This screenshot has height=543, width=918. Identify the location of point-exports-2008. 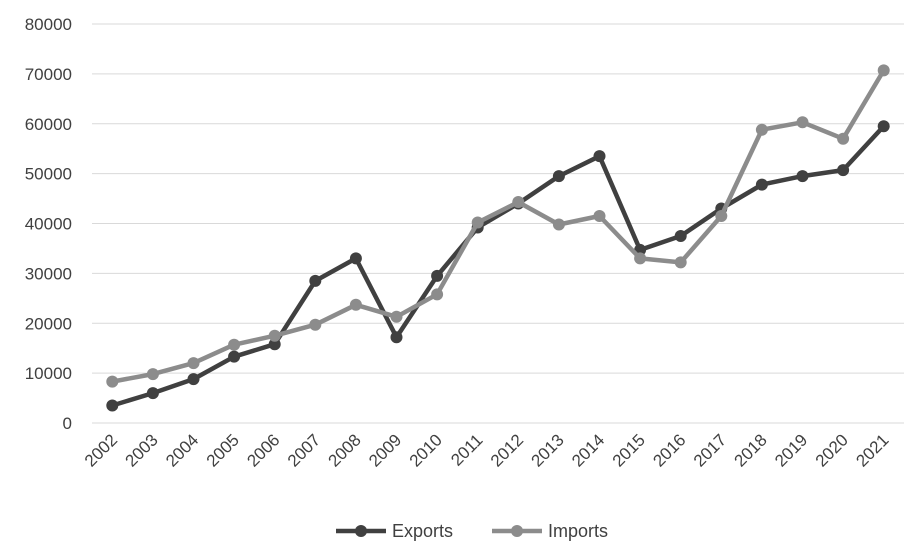
(355, 258).